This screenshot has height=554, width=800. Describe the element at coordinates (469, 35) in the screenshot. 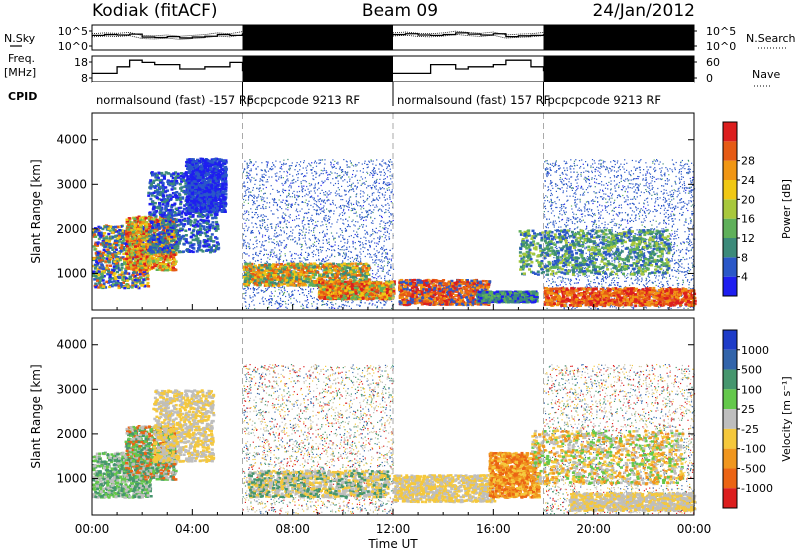

I see `noise-series-line` at that location.